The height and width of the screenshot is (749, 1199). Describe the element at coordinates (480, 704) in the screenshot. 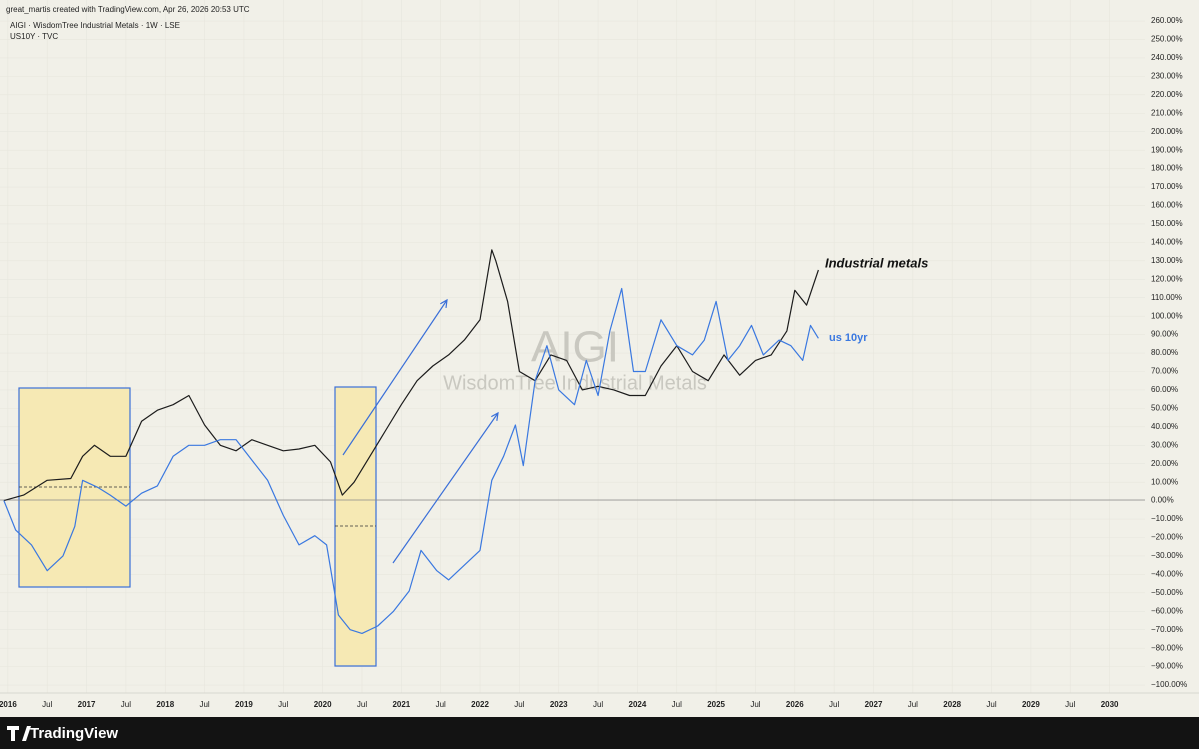

I see `x-tick-label: 2022` at that location.